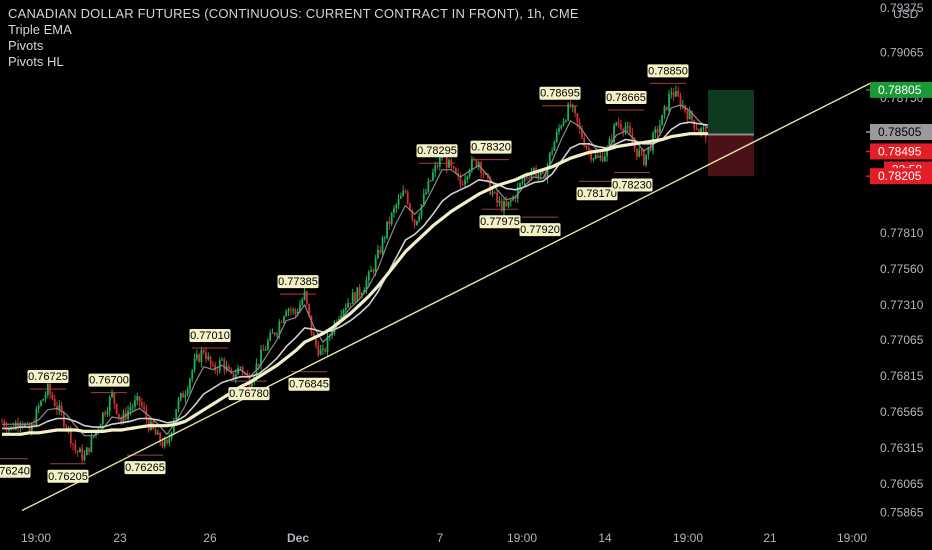  I want to click on pivot-label-text: 0.78295, so click(437, 151).